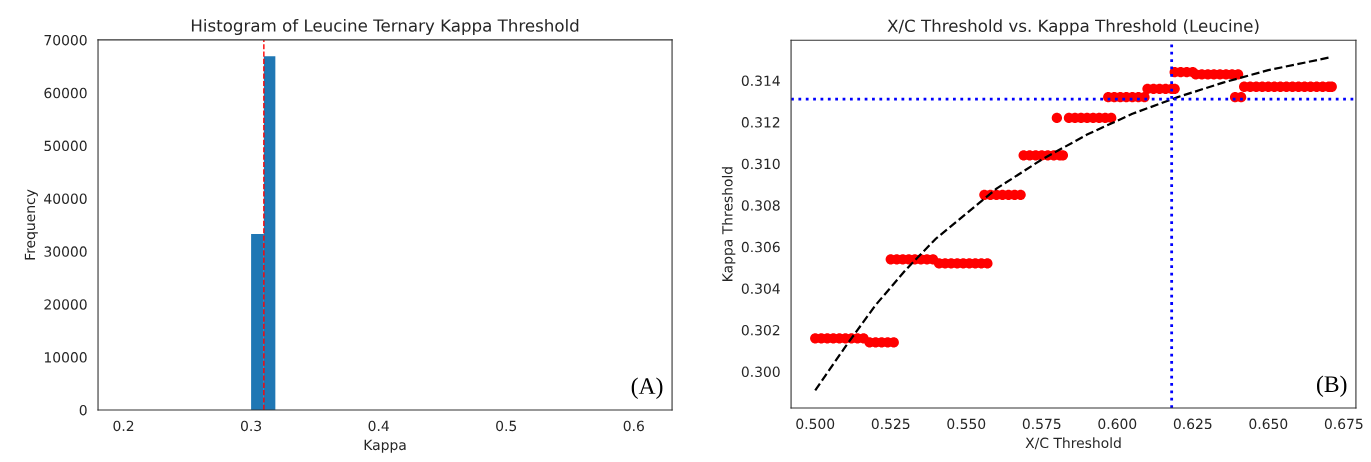  Describe the element at coordinates (1192, 424) in the screenshot. I see `x-tick-label: 0.625` at that location.